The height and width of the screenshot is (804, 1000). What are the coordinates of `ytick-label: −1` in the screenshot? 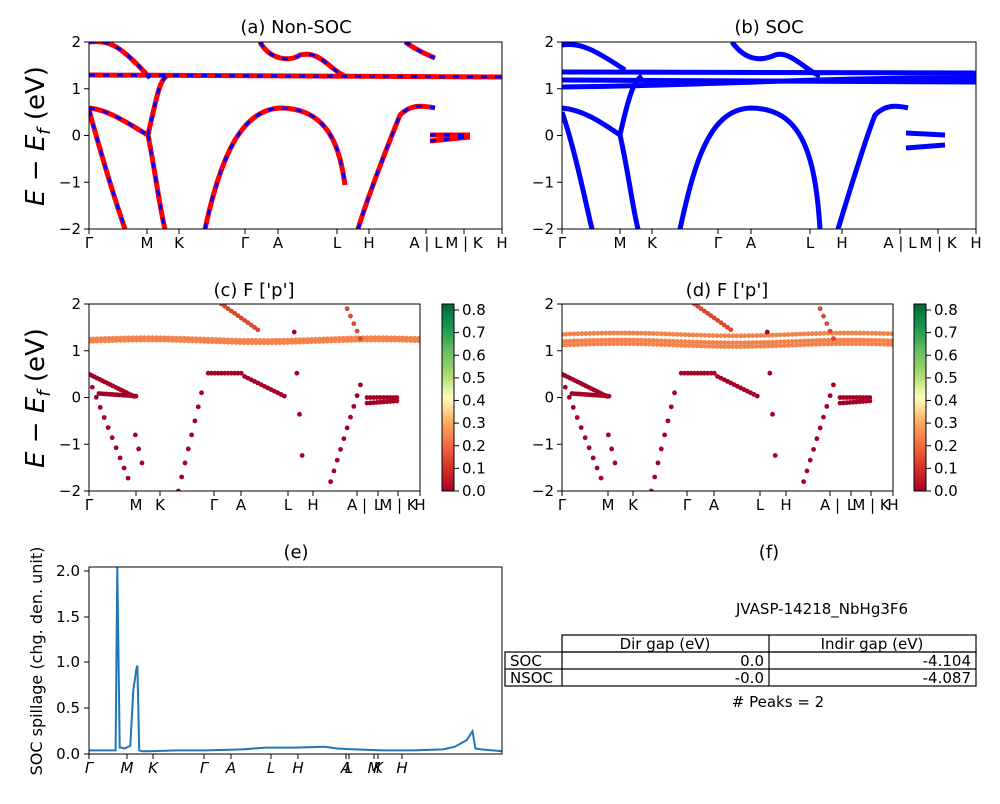 It's located at (543, 444).